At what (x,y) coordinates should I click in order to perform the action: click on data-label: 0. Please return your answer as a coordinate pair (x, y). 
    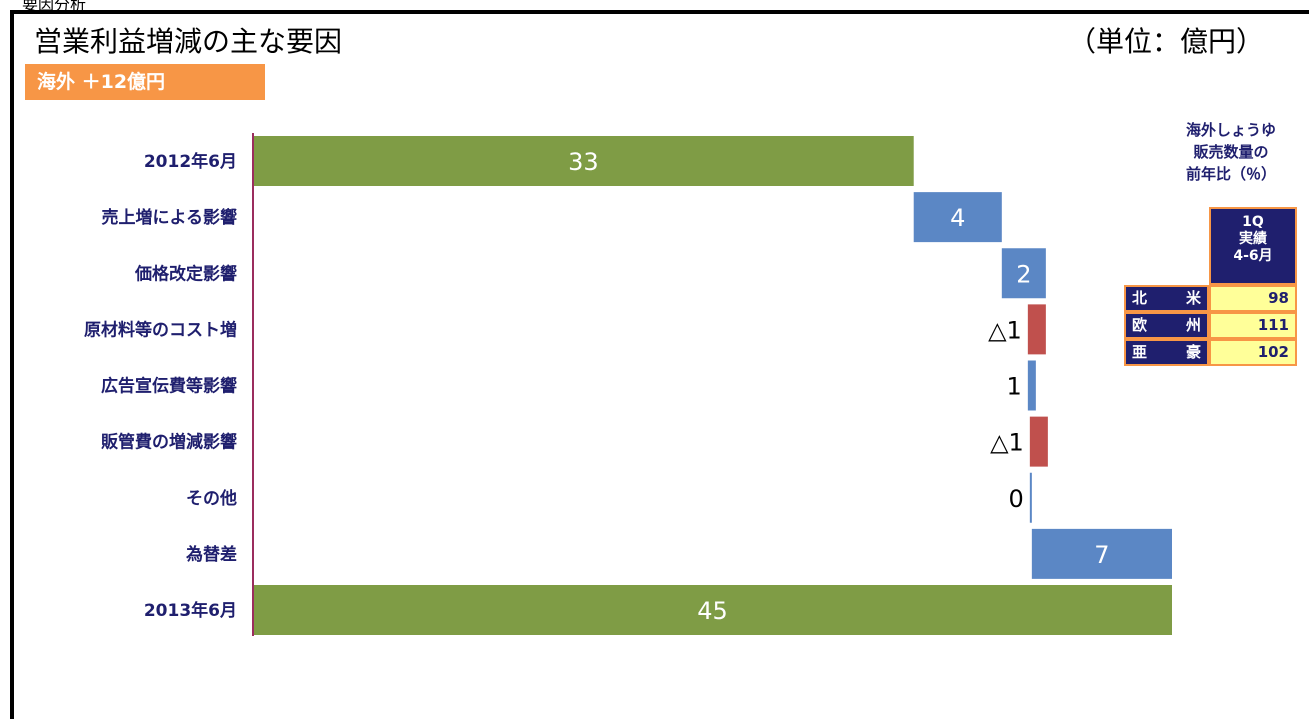
    Looking at the image, I should click on (1016, 499).